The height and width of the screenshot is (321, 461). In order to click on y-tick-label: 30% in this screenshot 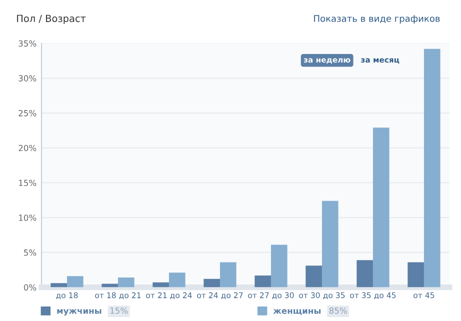, I will do `click(27, 78)`.